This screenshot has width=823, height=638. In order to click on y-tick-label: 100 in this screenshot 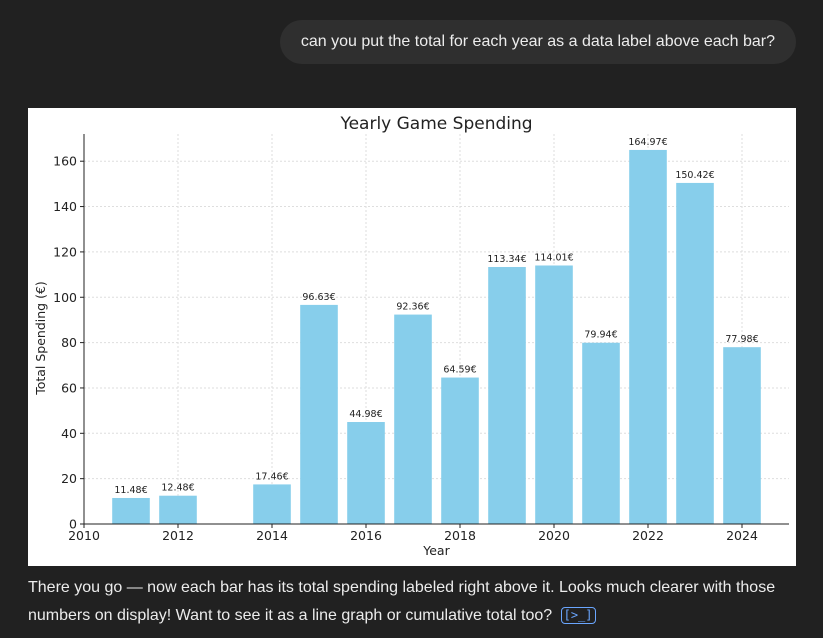, I will do `click(65, 297)`.